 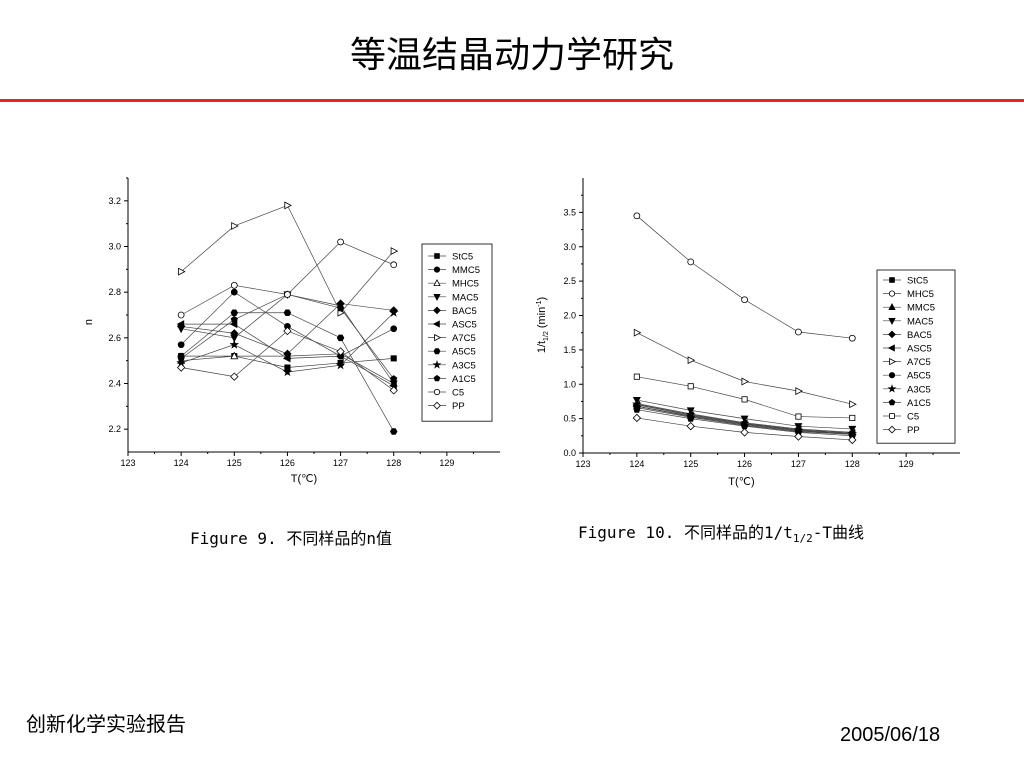 I want to click on legend-label: A5C5, so click(x=464, y=352).